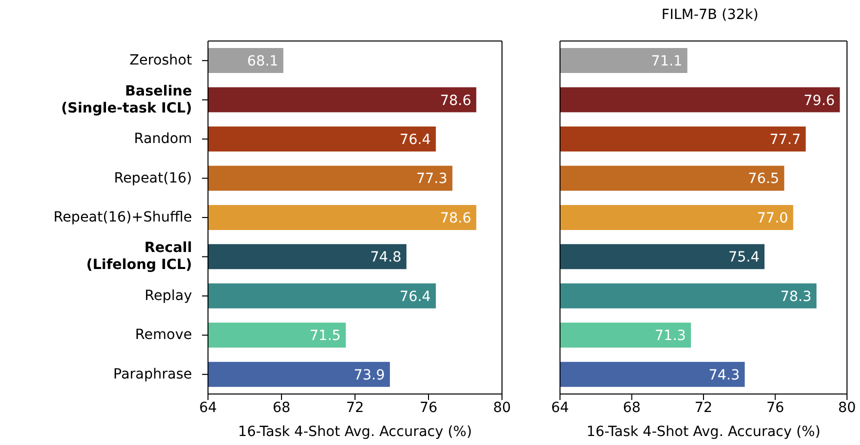  Describe the element at coordinates (163, 139) in the screenshot. I see `y-tick-label: Random` at that location.